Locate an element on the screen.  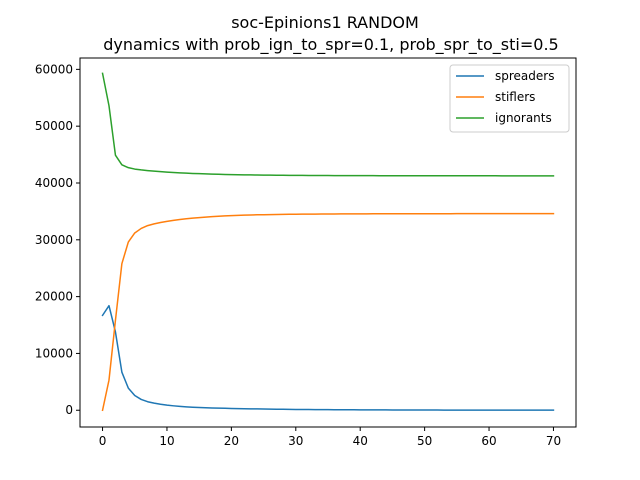
legend-box is located at coordinates (509, 98).